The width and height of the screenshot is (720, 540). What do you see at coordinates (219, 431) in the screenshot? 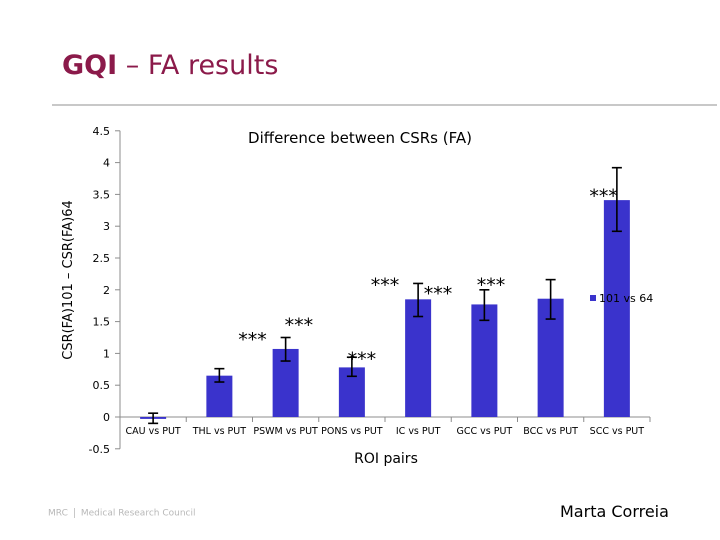
I see `x-tick-label: THL vs PUT` at bounding box center [219, 431].